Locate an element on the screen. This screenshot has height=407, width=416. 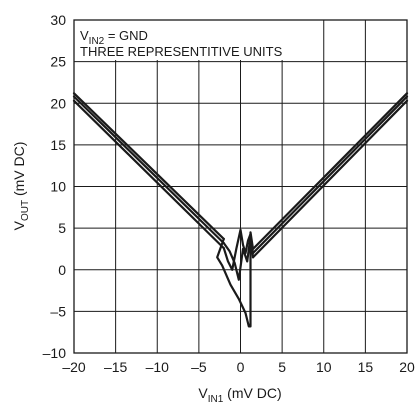
x-tick-label: –15 is located at coordinates (116, 367).